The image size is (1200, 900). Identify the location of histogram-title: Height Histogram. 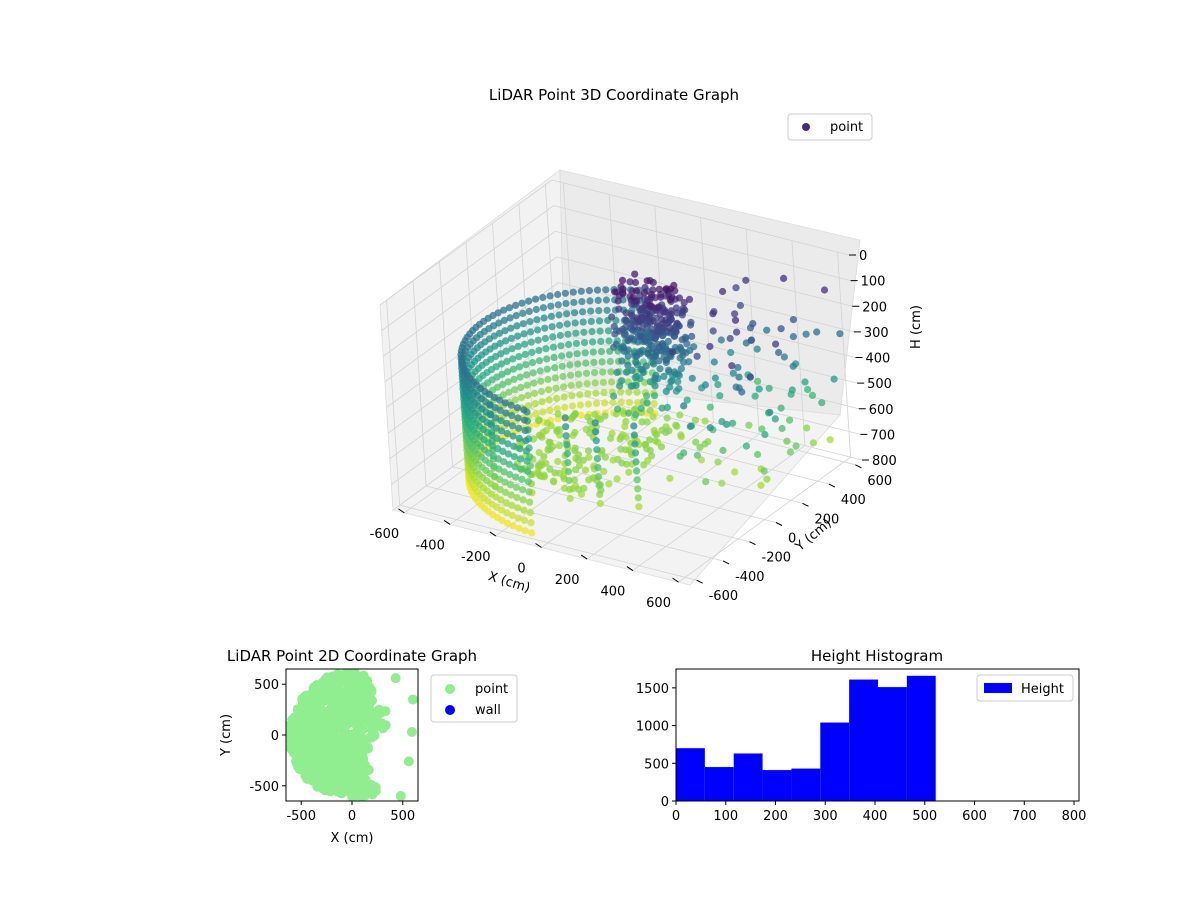
(877, 656).